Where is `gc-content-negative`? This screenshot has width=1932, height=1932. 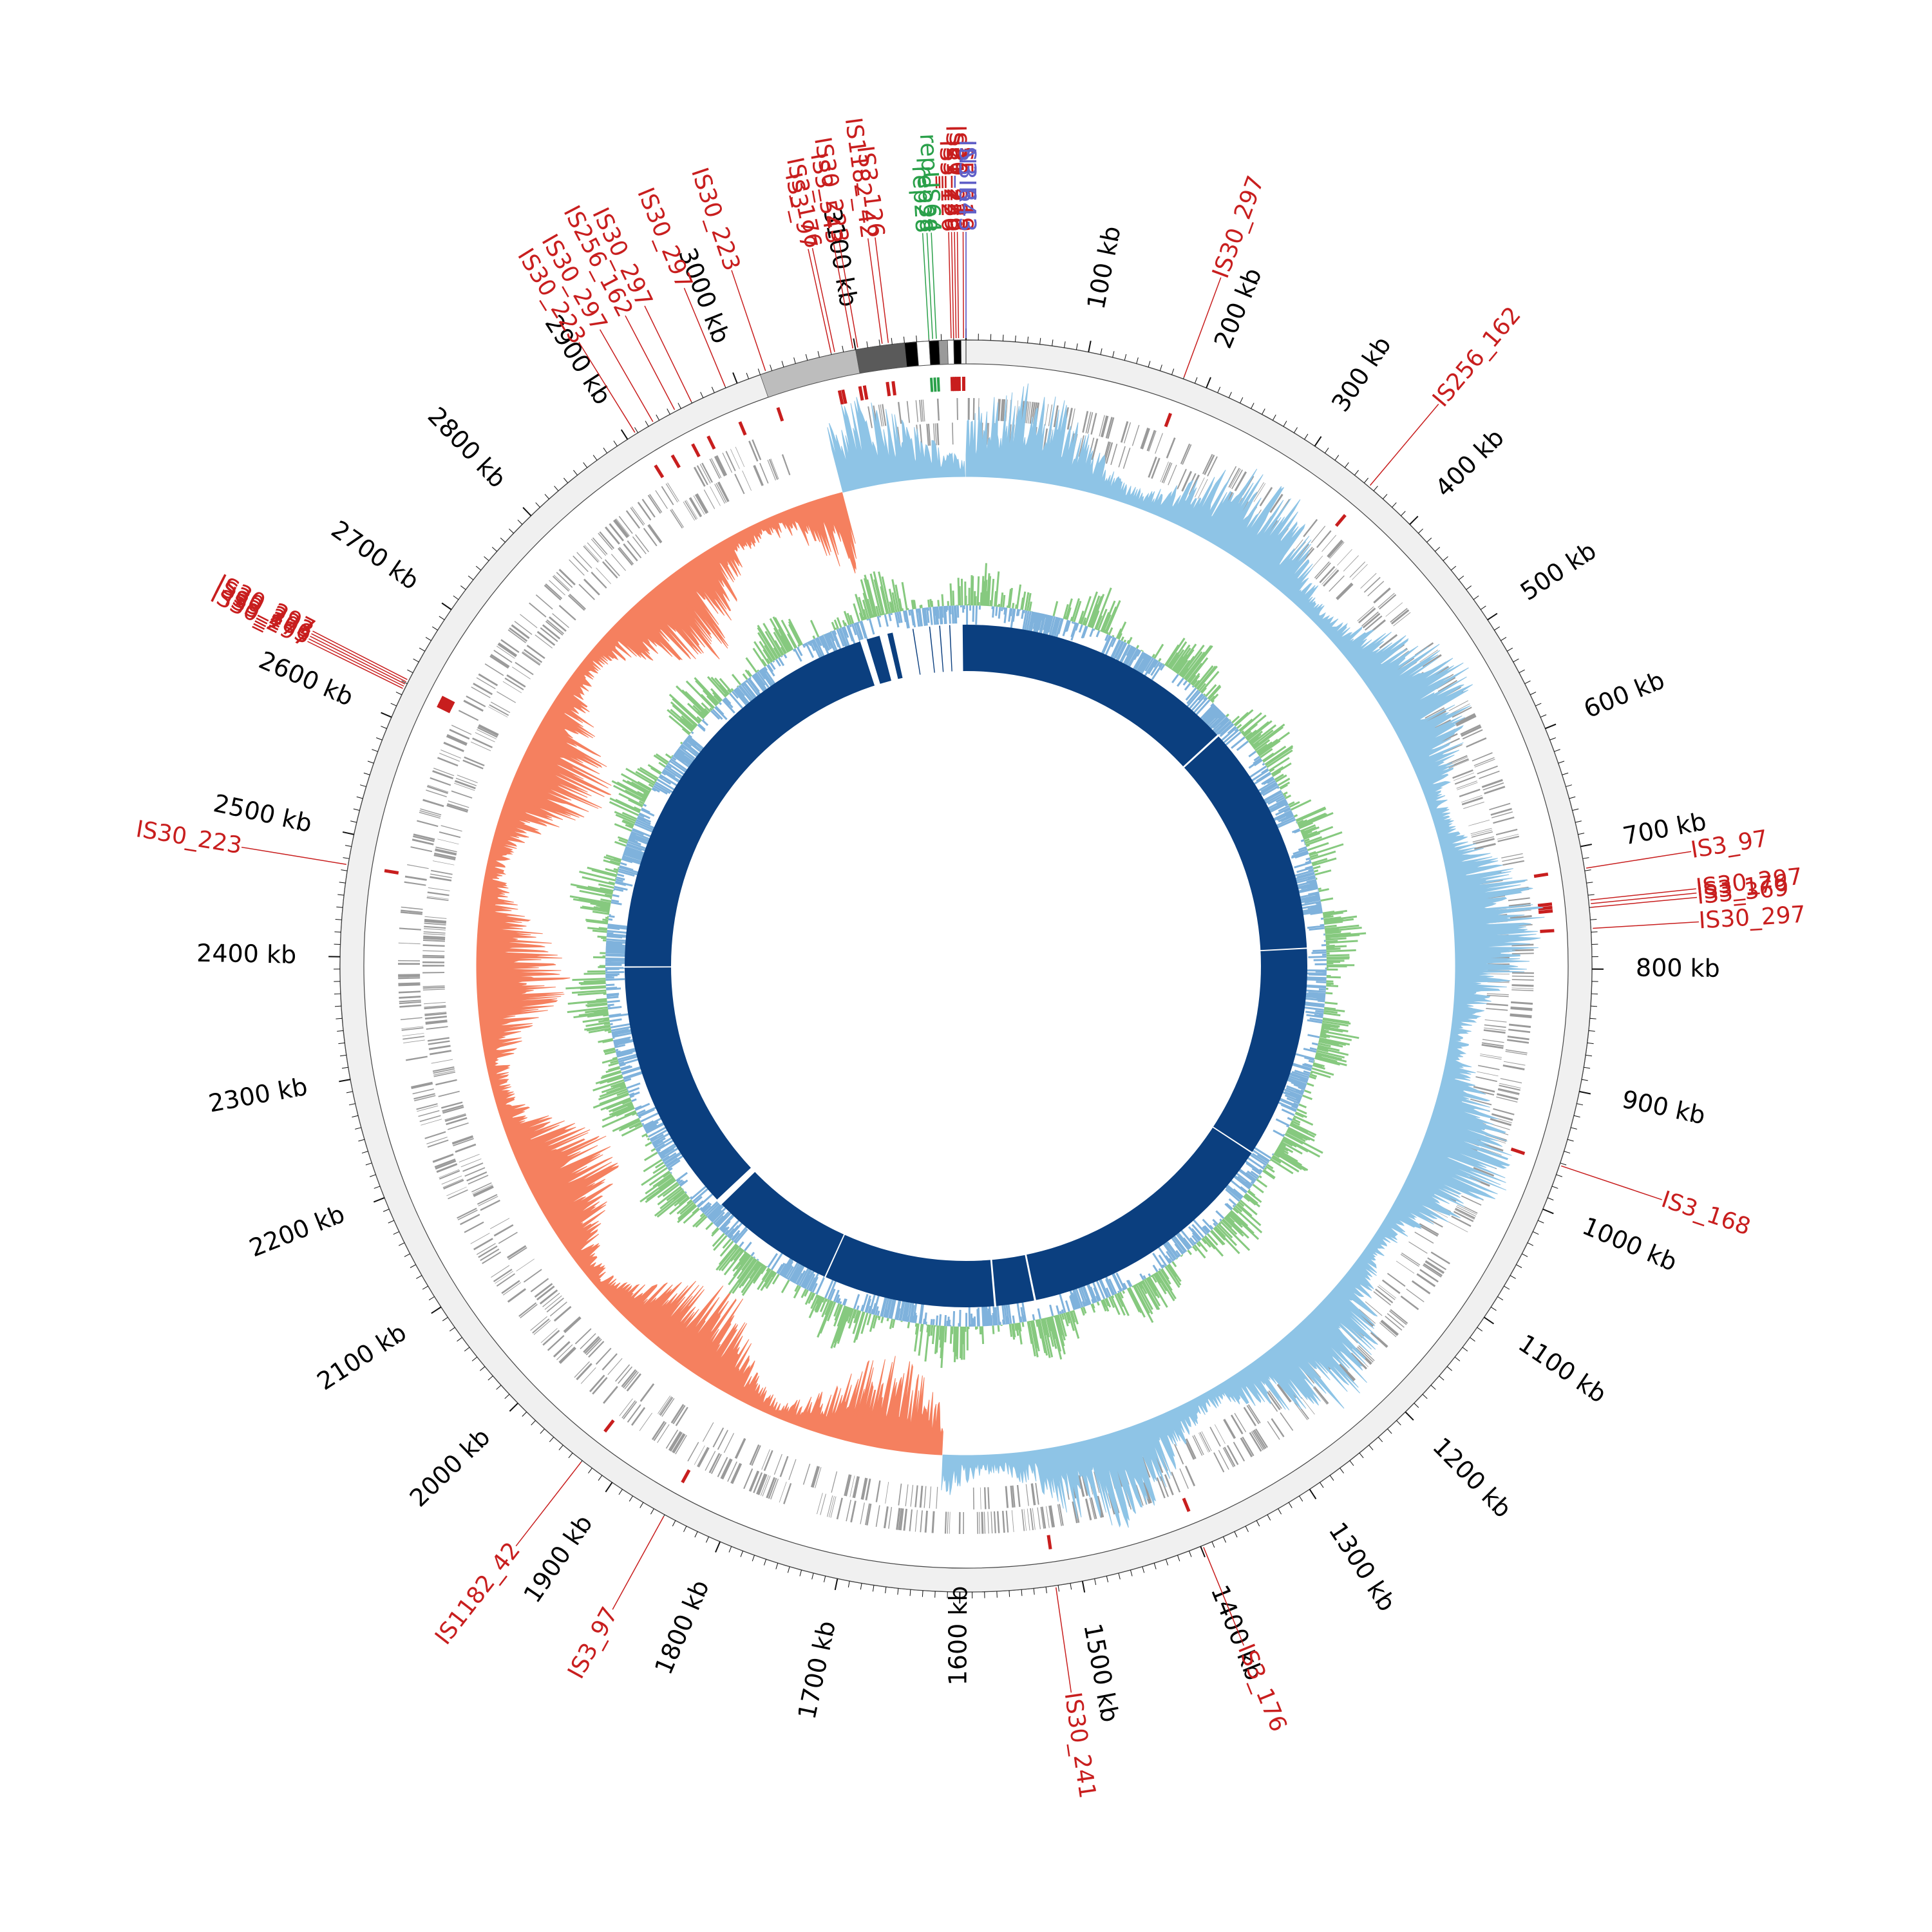
gc-content-negative is located at coordinates (966, 966).